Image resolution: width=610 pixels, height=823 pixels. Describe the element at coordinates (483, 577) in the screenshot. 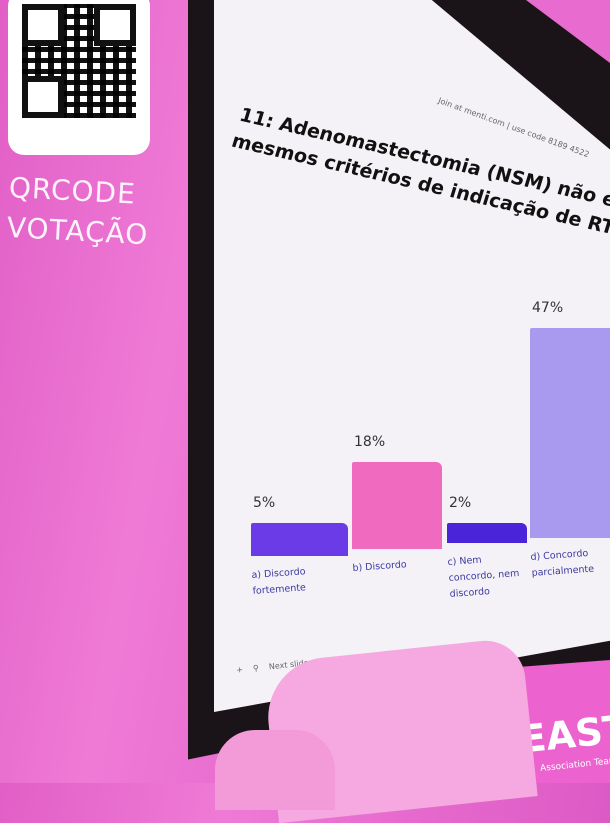

I see `category-label: c) Nem concordo, nem discordo` at that location.